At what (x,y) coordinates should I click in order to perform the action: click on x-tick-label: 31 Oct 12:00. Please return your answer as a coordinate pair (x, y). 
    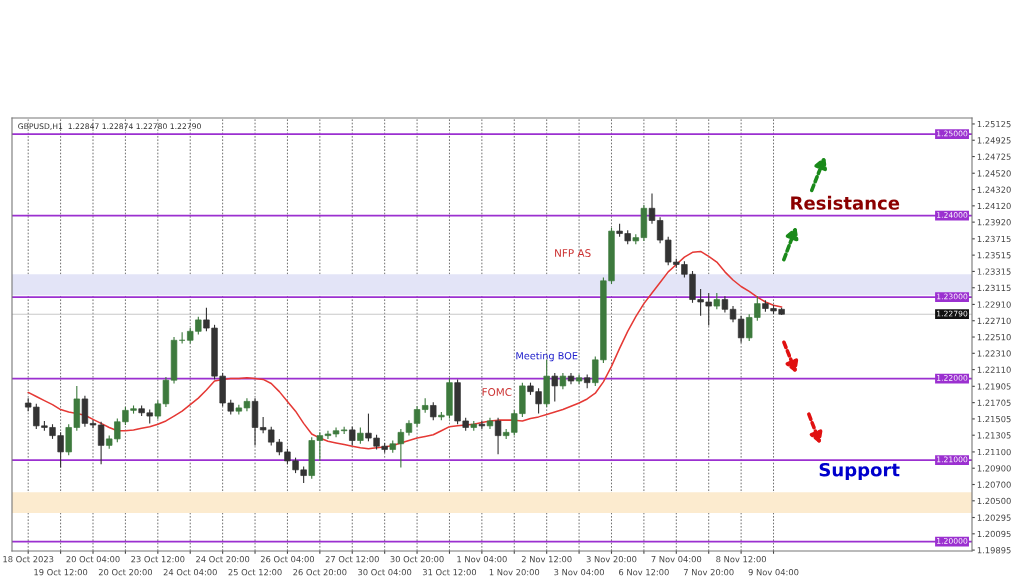
    Looking at the image, I should click on (449, 572).